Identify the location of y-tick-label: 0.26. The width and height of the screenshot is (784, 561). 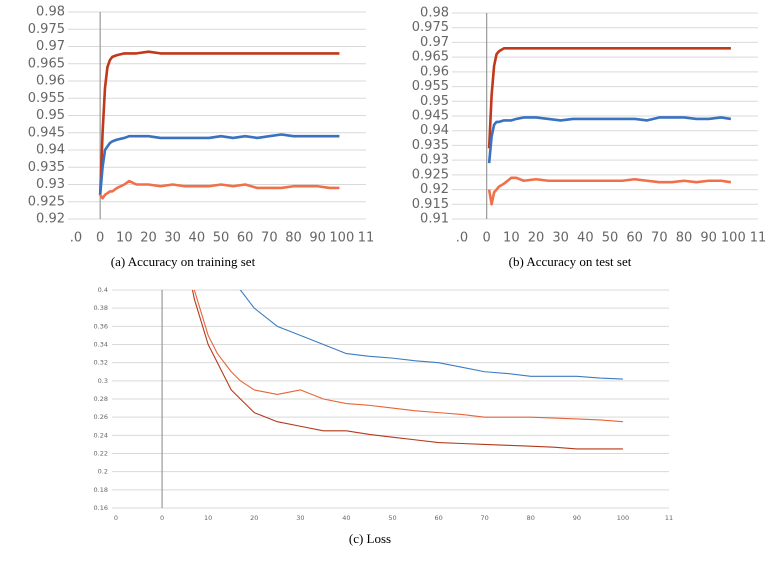
(101, 417).